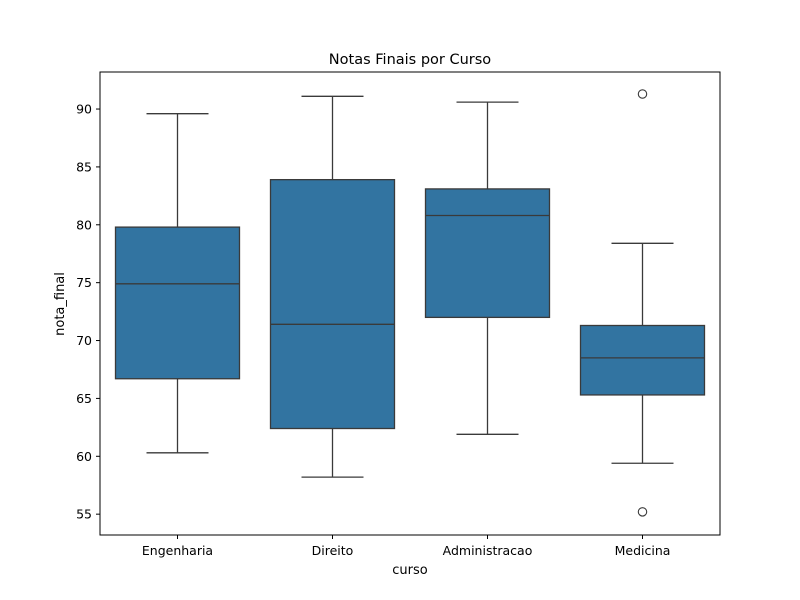 This screenshot has height=600, width=800. Describe the element at coordinates (84, 398) in the screenshot. I see `y-tick-label: 65` at that location.